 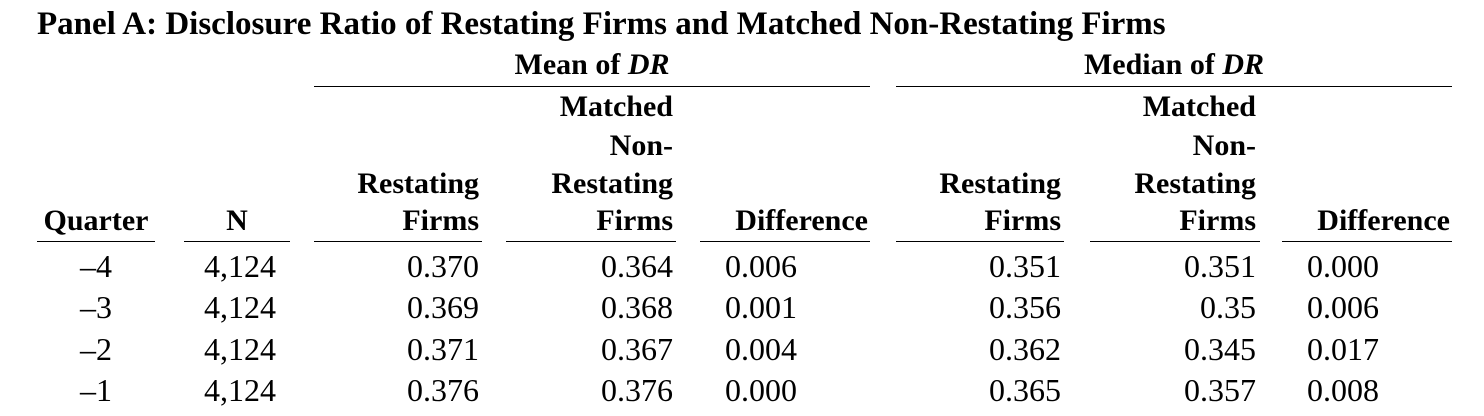 I want to click on cell-mean-matched: 0.376, so click(x=637, y=390).